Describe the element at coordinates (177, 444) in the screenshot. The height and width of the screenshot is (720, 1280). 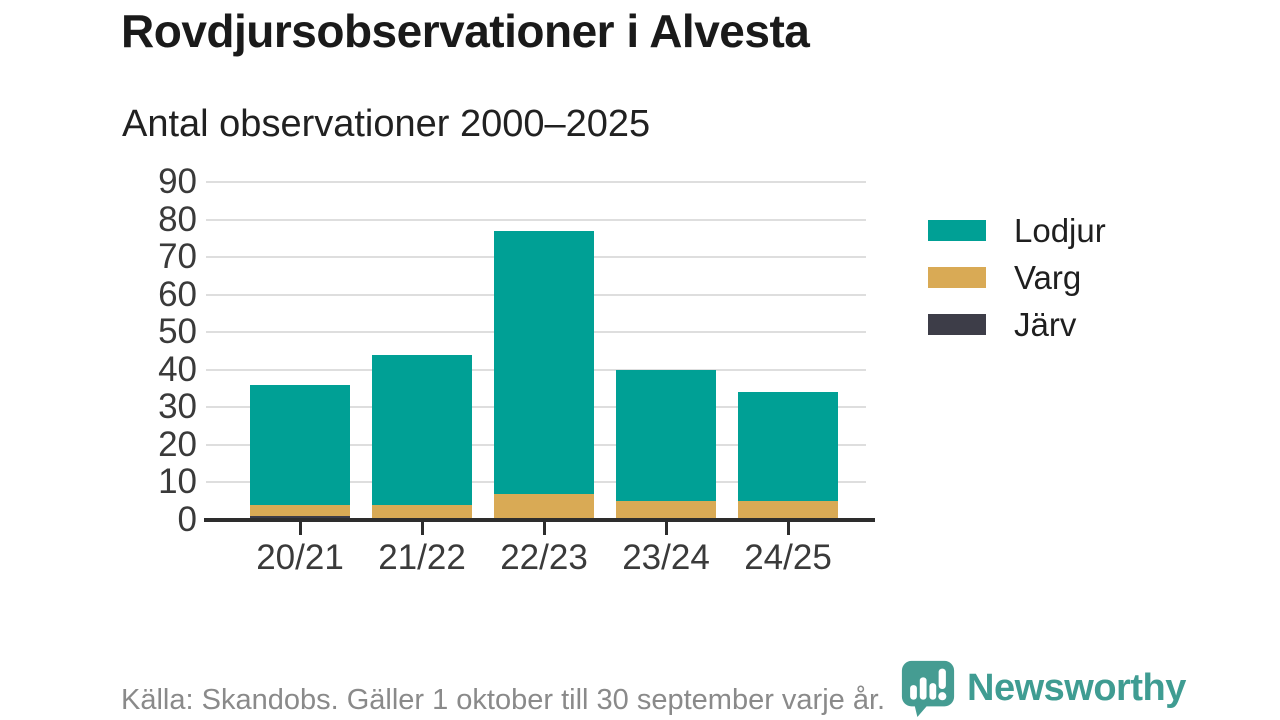
I see `y-tick-label: 20` at that location.